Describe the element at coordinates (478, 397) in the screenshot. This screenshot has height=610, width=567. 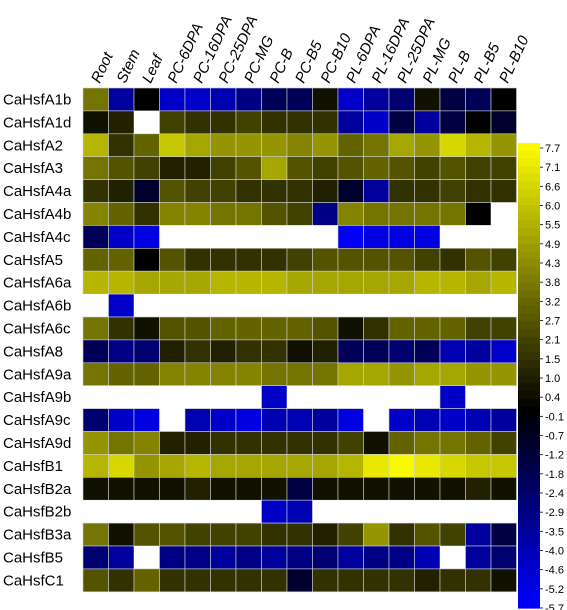
I see `cell-cahsfa9b-pl-b5` at that location.